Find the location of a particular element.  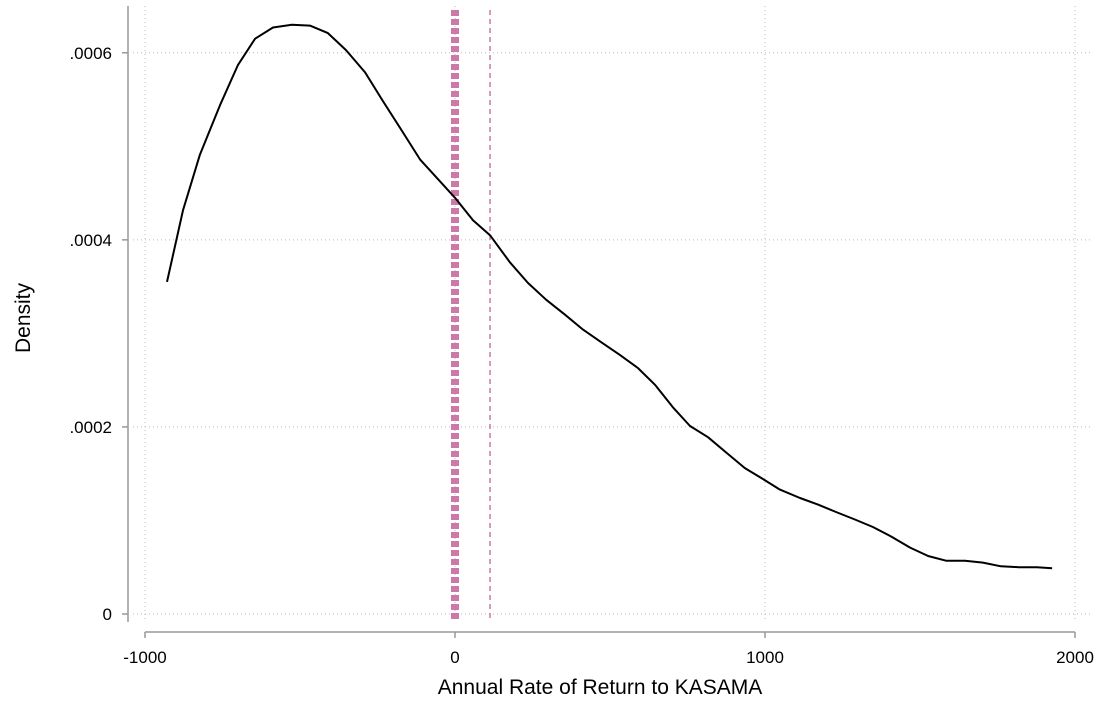

y-tick-label: .0006 is located at coordinates (90, 53).